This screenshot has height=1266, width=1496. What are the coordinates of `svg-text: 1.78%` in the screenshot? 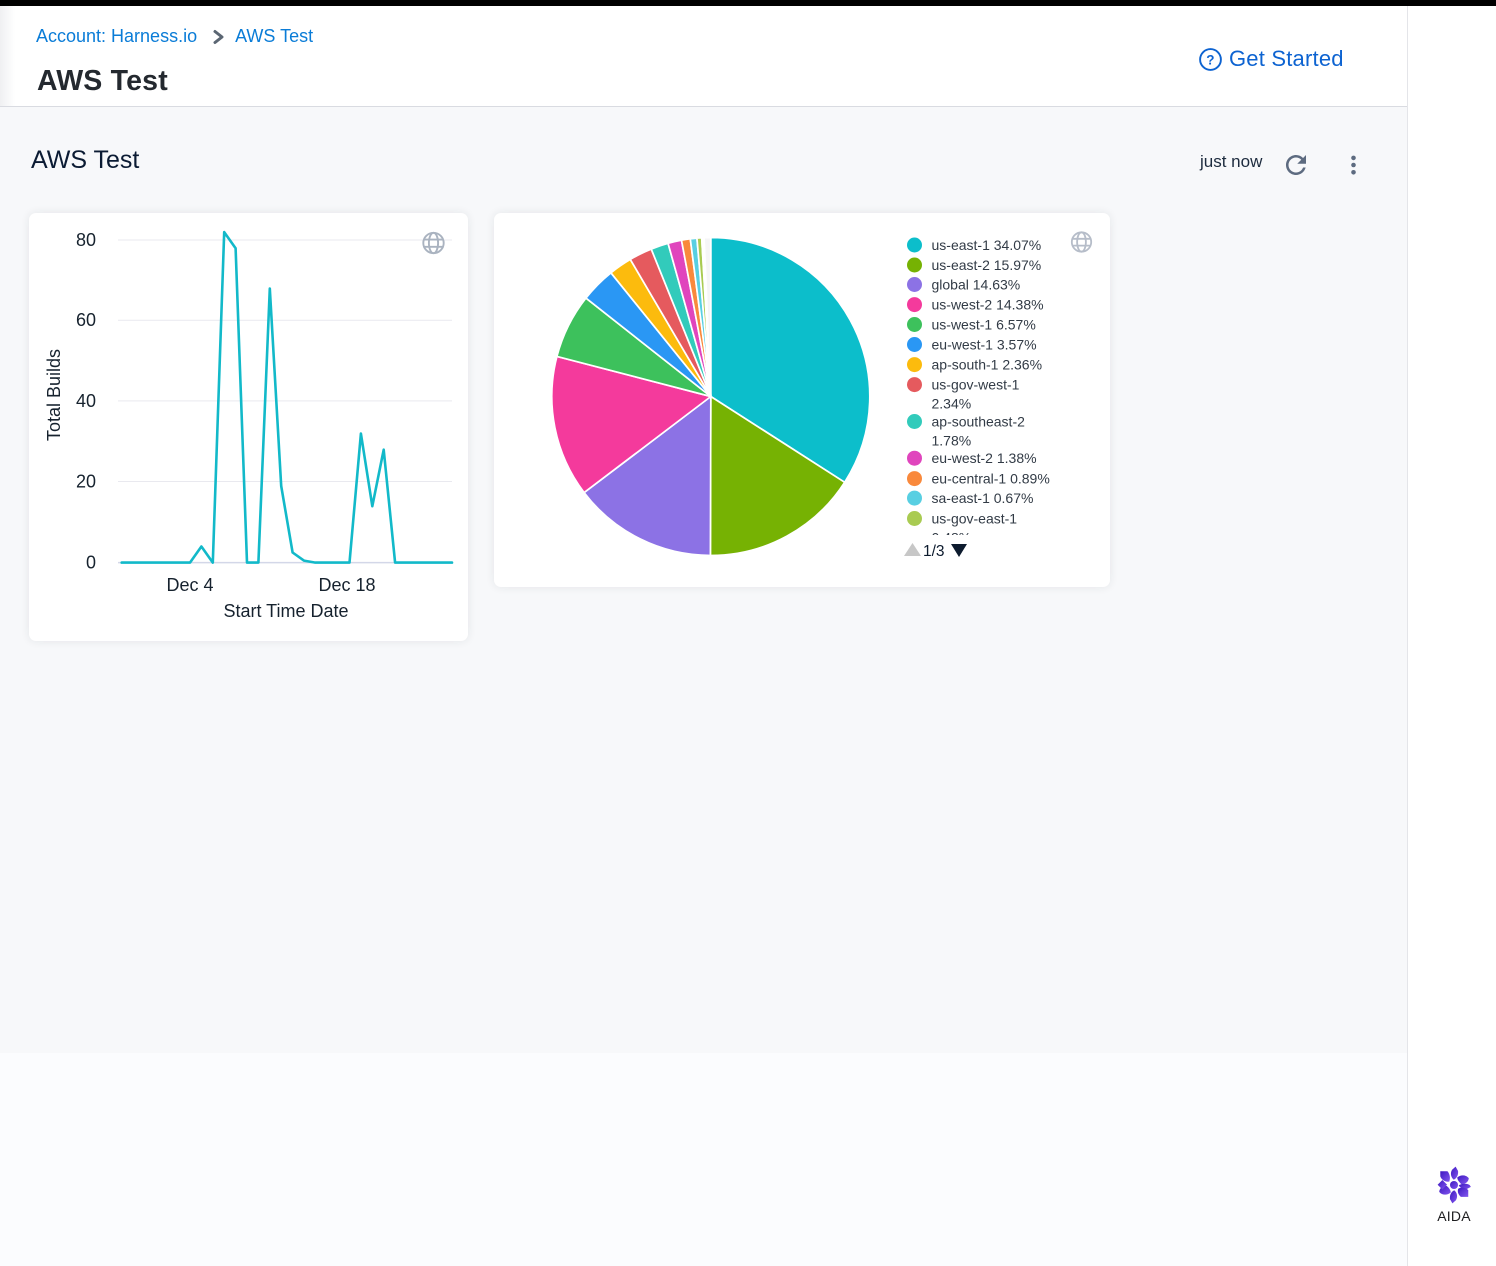 It's located at (952, 440).